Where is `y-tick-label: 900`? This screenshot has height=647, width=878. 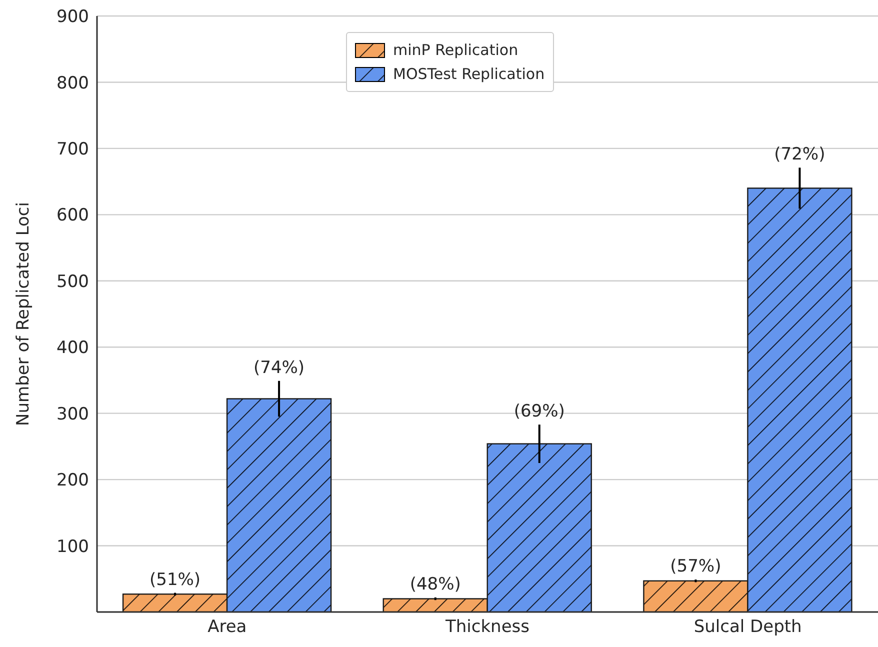 y-tick-label: 900 is located at coordinates (72, 17).